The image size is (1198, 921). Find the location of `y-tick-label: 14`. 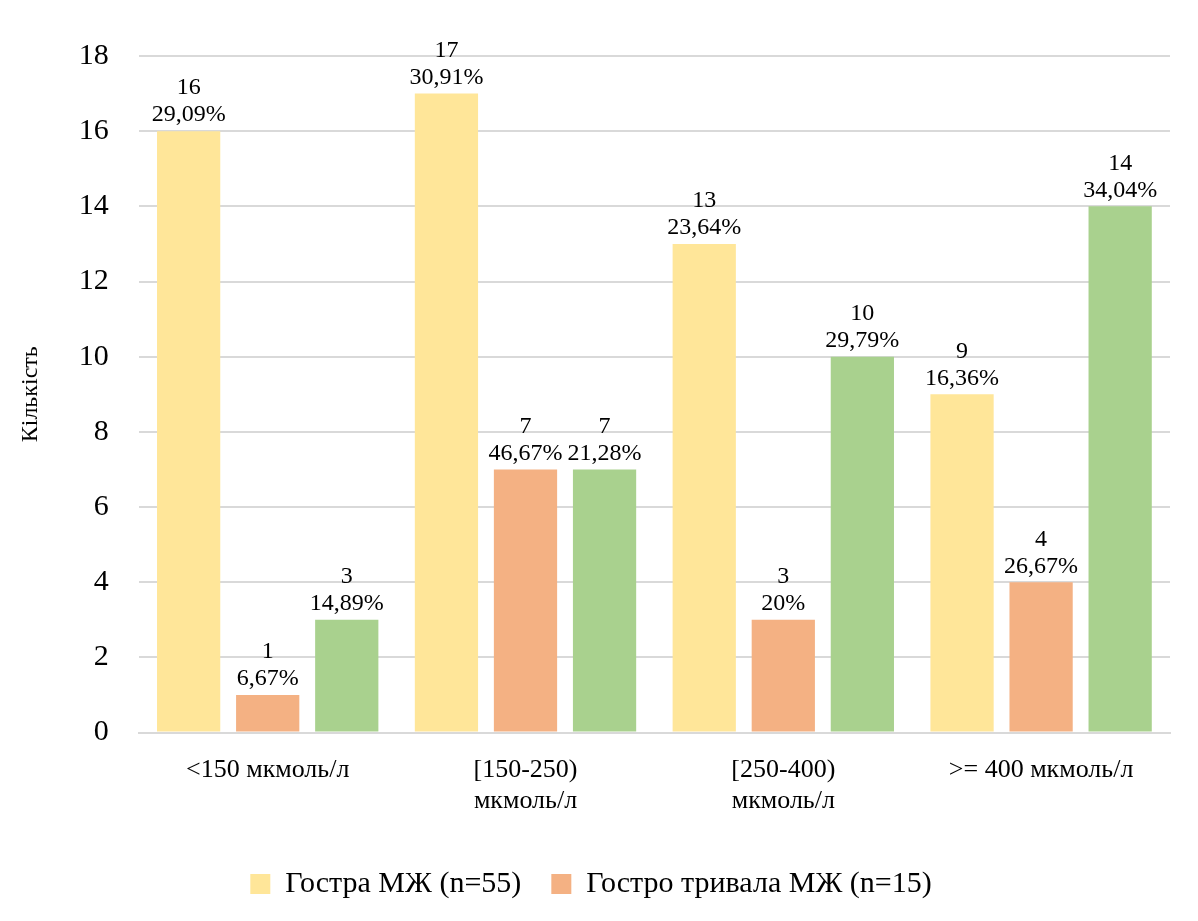

y-tick-label: 14 is located at coordinates (93, 204).